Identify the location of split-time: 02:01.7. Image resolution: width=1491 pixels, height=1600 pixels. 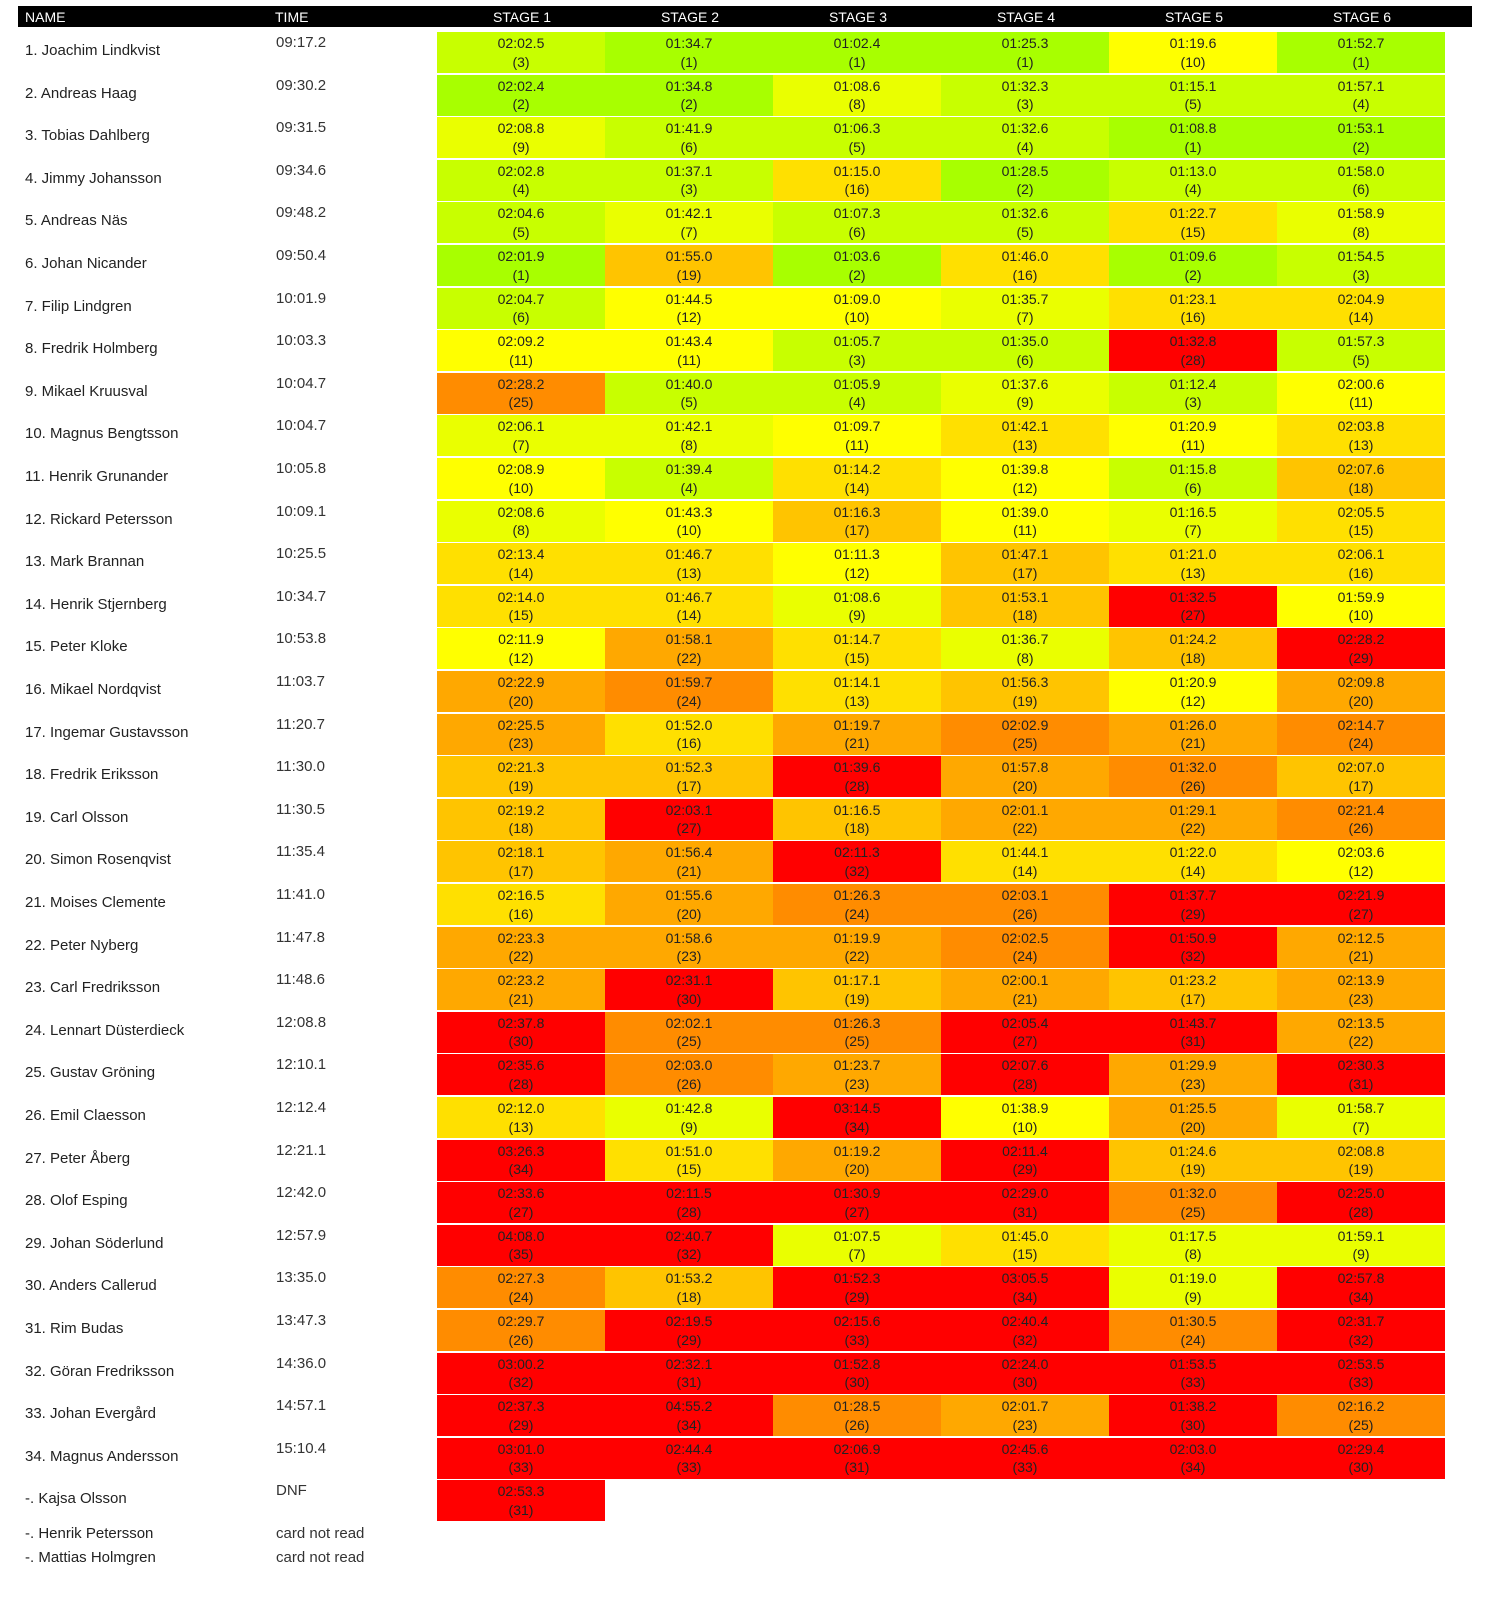
(1025, 1406).